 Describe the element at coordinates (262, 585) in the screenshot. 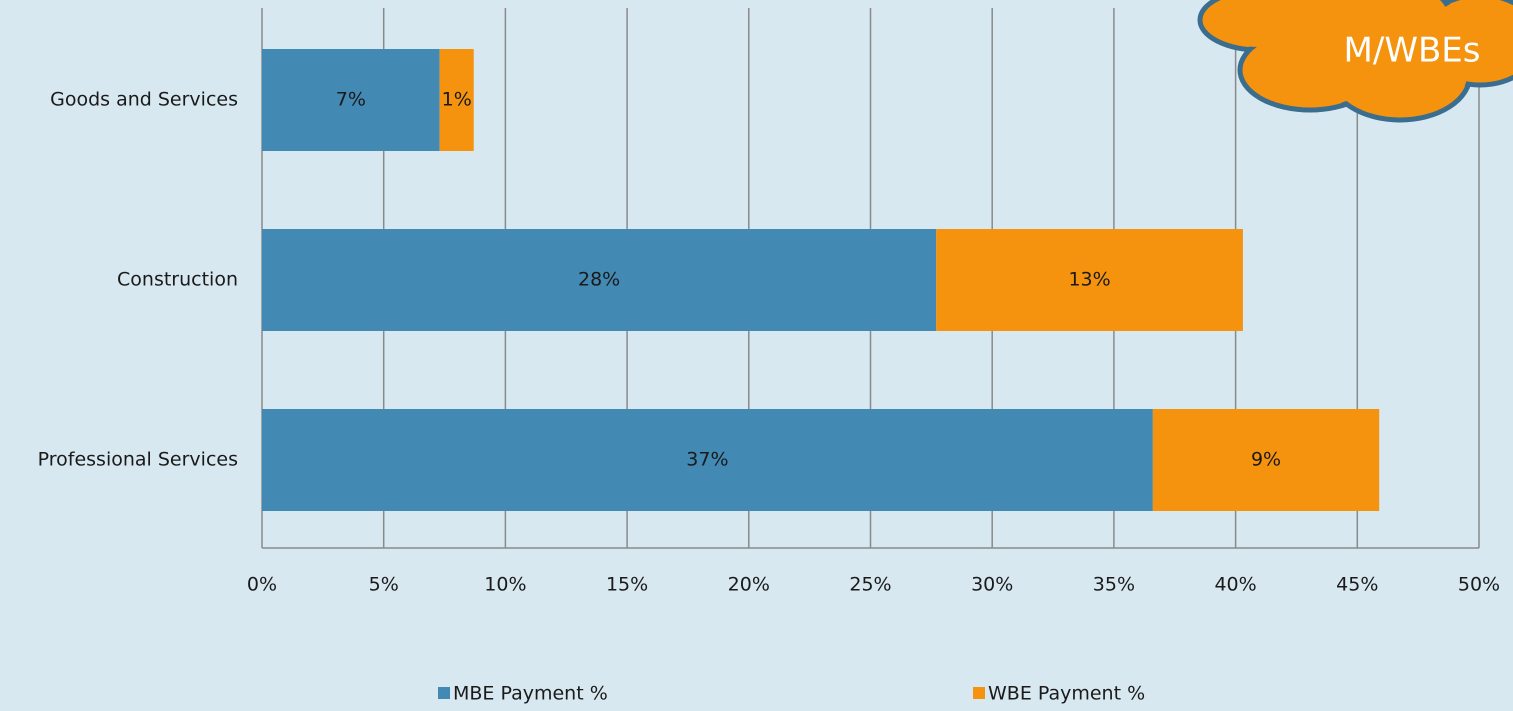

I see `x-tick-label: 0%` at that location.